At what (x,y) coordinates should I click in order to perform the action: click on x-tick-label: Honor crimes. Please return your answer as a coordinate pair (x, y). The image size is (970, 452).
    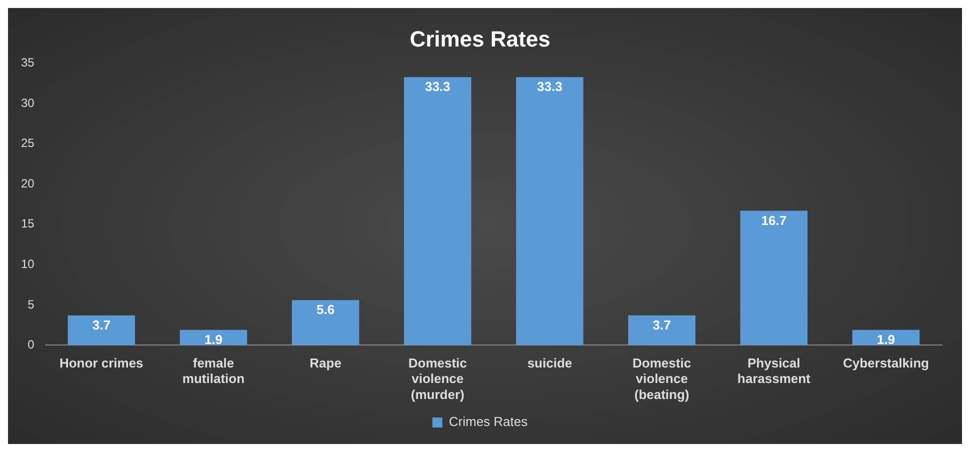
    Looking at the image, I should click on (101, 363).